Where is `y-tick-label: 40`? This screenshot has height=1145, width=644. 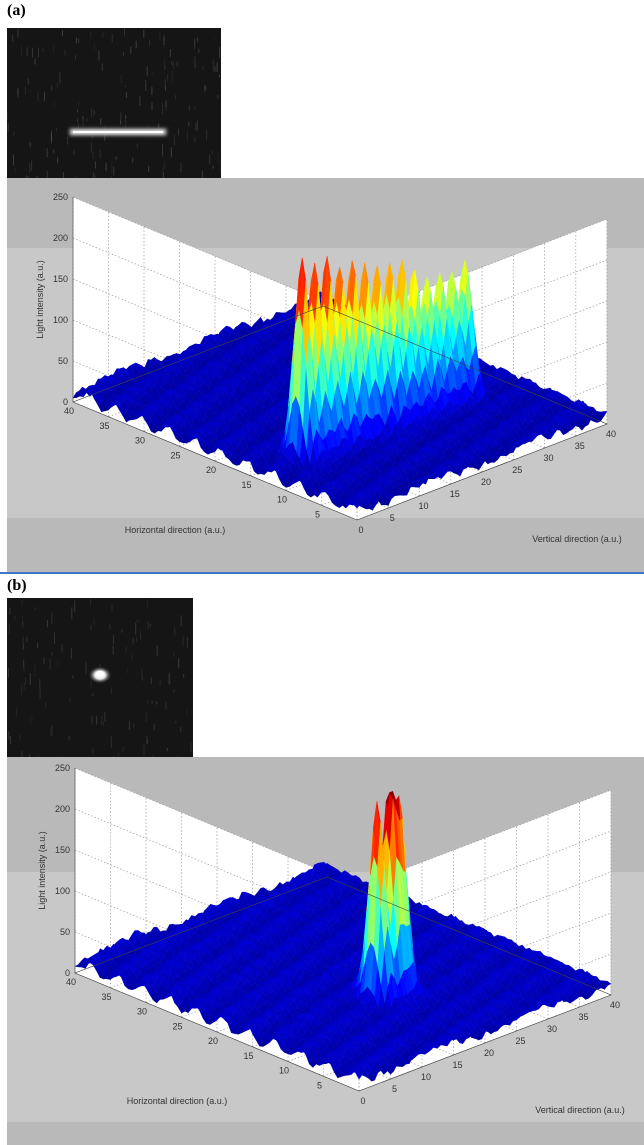
y-tick-label: 40 is located at coordinates (615, 1005).